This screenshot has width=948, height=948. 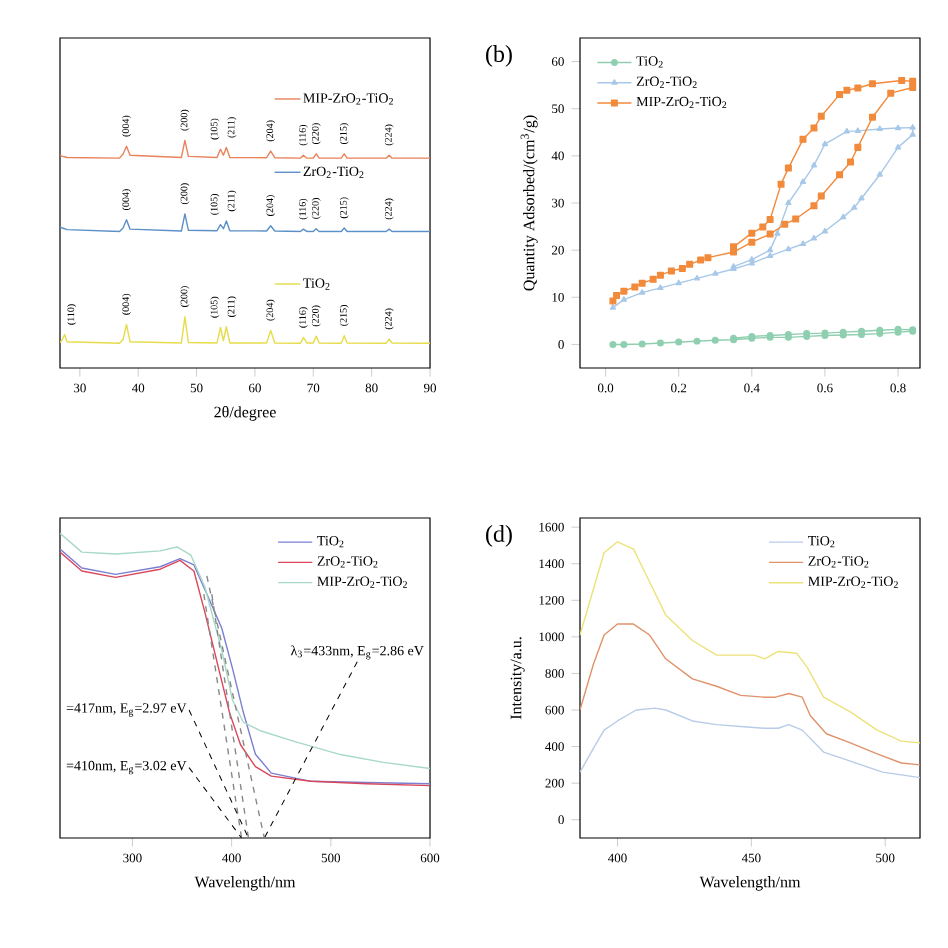 What do you see at coordinates (529, 203) in the screenshot?
I see `y-axis-title: Quantity Adsorbed/(cm$^{3}$/g)` at bounding box center [529, 203].